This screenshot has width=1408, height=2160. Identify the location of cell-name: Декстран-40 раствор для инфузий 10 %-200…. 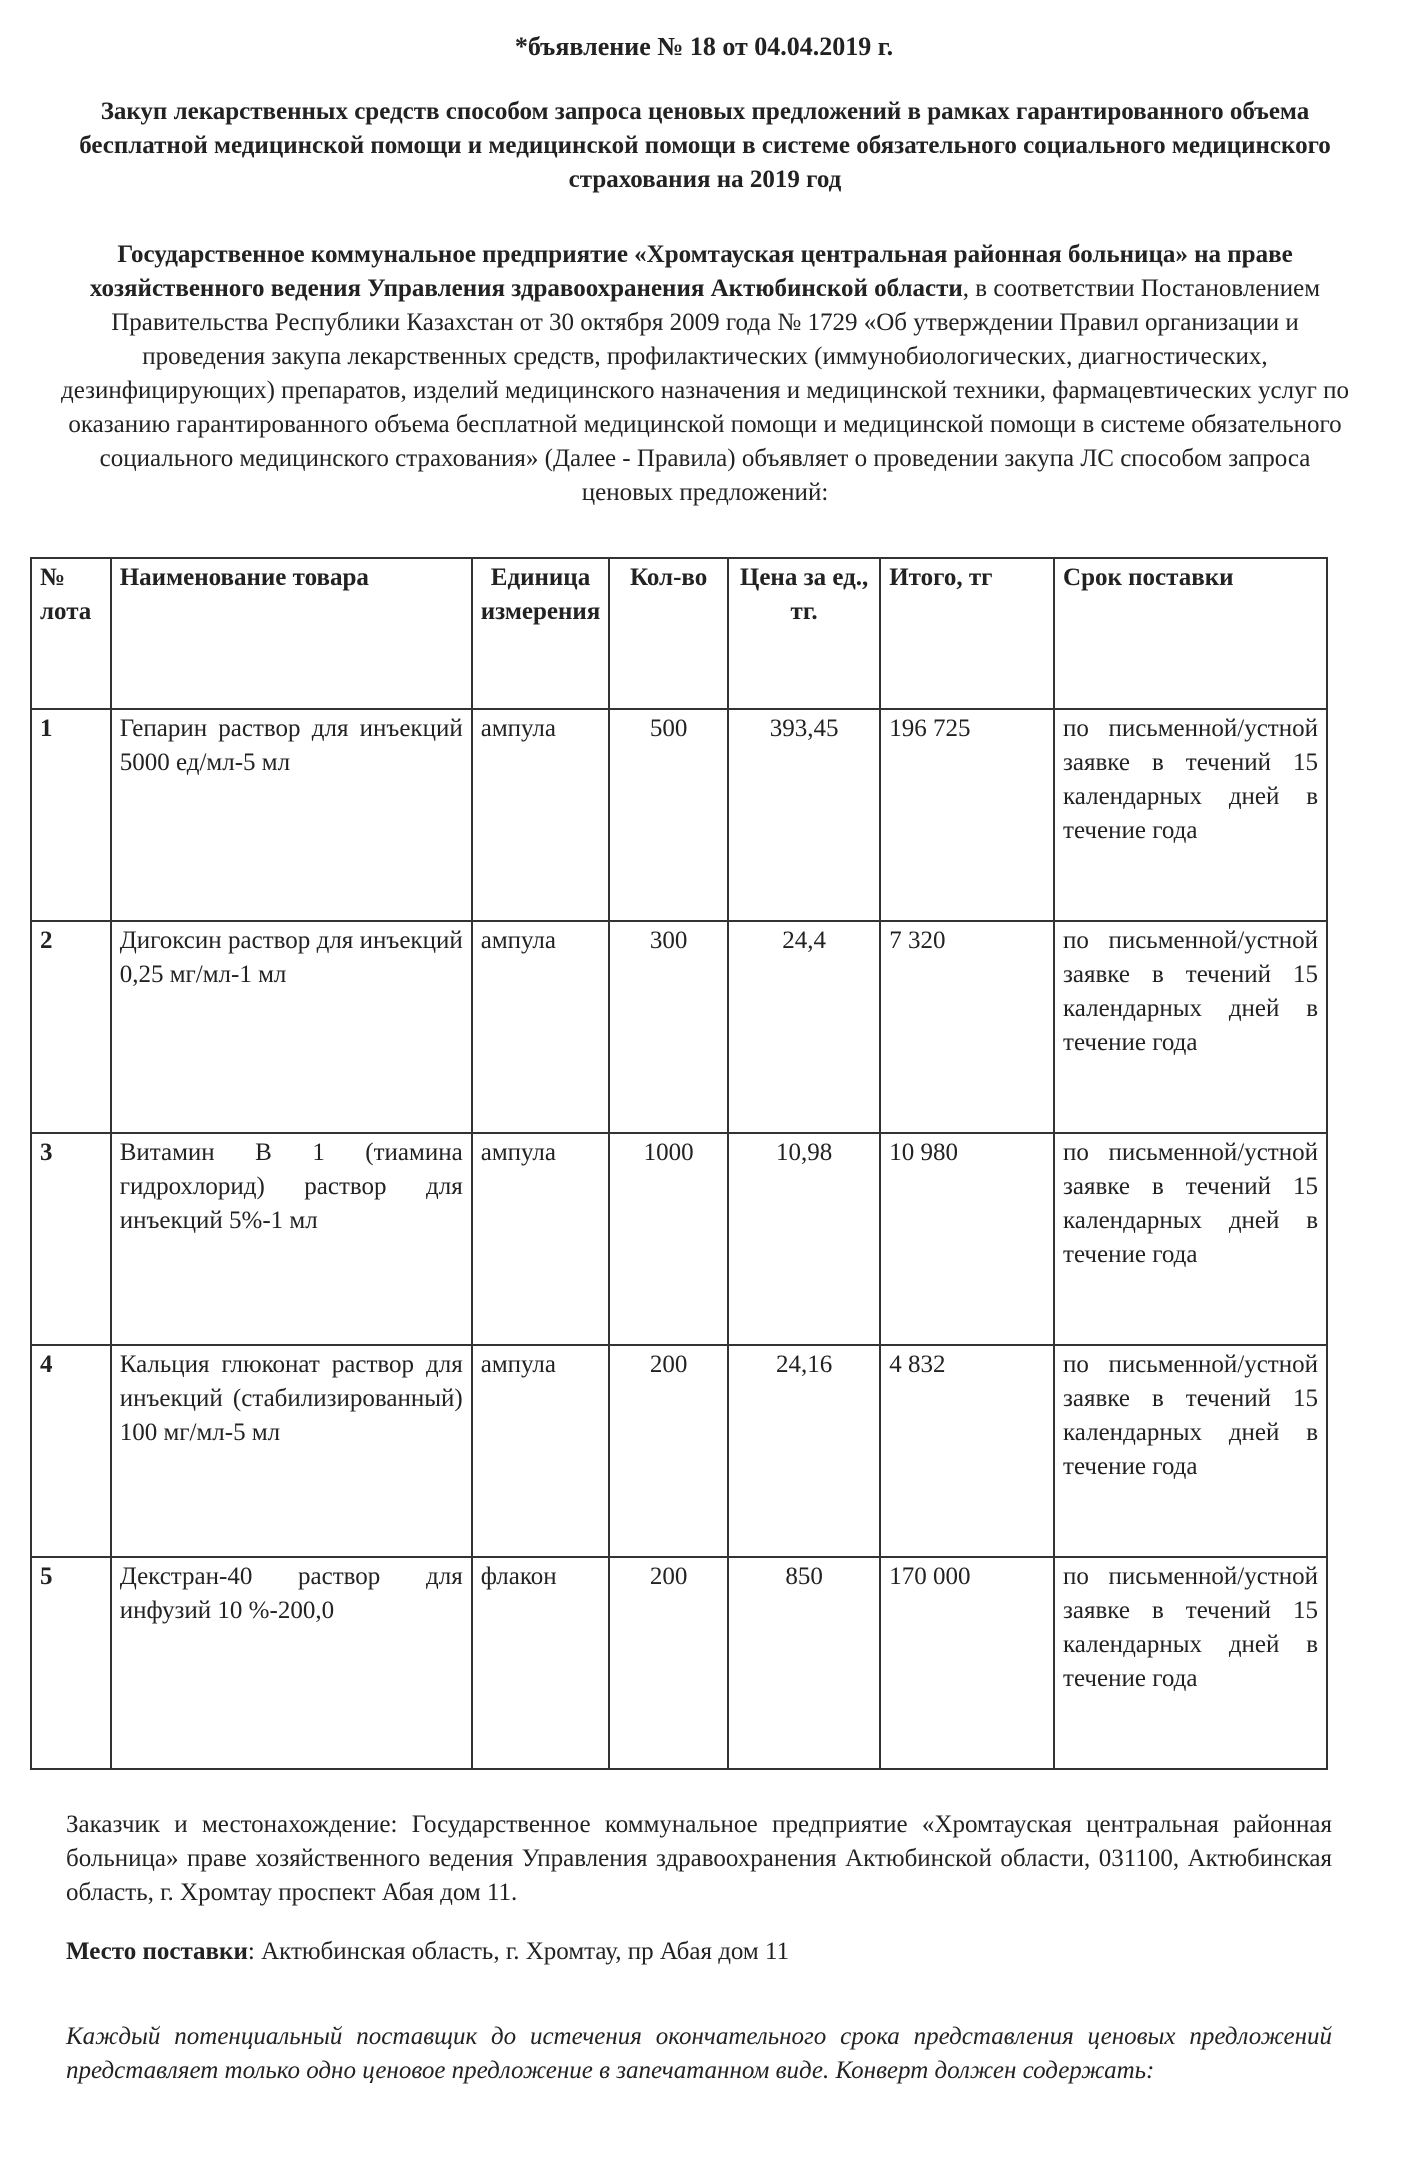
(291, 1663).